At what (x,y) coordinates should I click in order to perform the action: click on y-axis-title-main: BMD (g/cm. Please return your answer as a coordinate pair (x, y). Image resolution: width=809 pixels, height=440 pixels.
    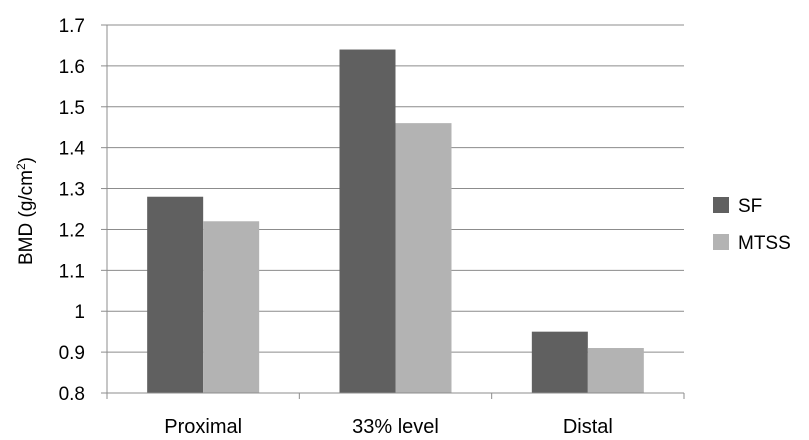
    Looking at the image, I should click on (26, 217).